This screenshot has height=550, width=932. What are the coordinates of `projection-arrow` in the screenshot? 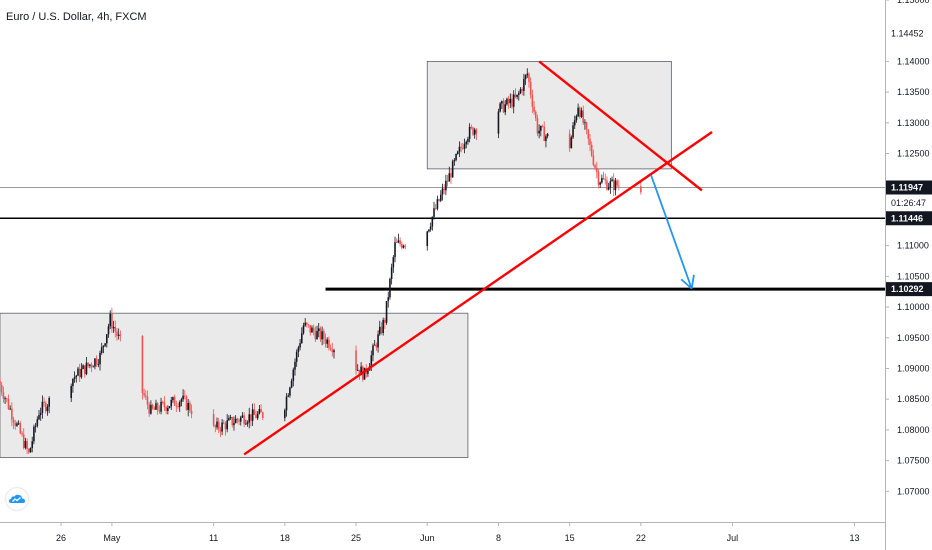 It's located at (671, 231).